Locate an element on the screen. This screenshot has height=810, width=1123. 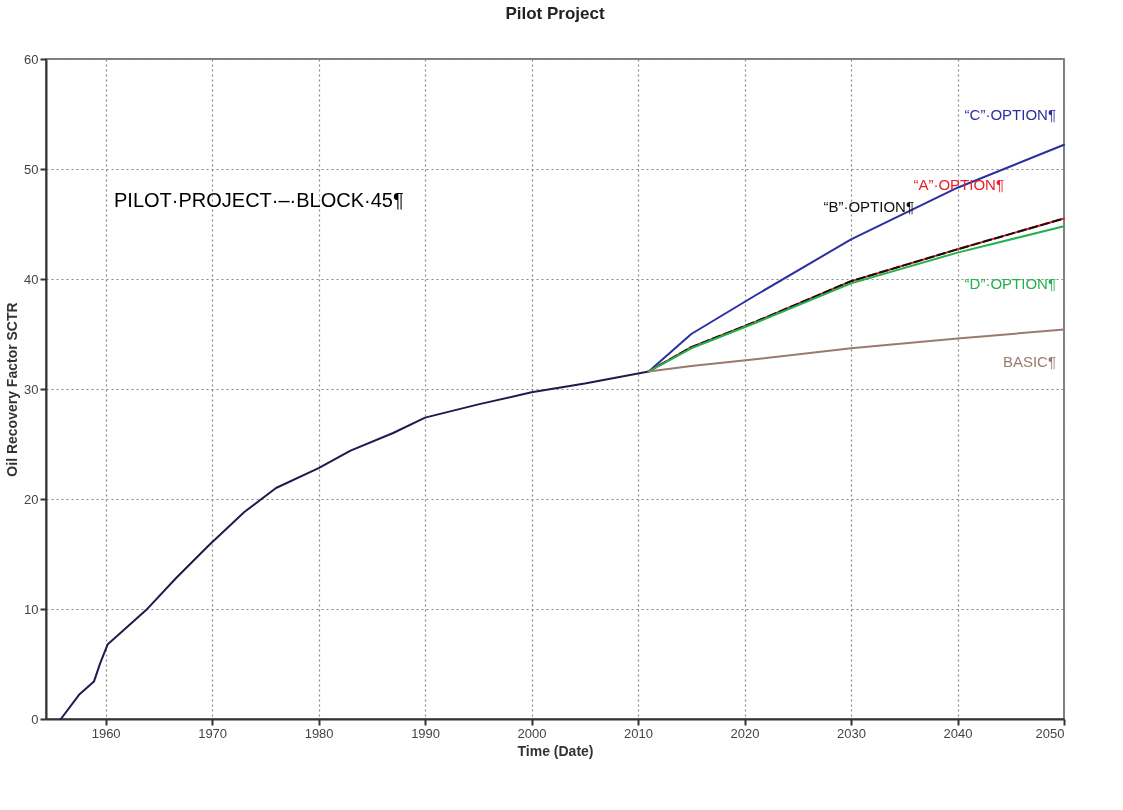
x-tick-label: 2010 is located at coordinates (639, 733).